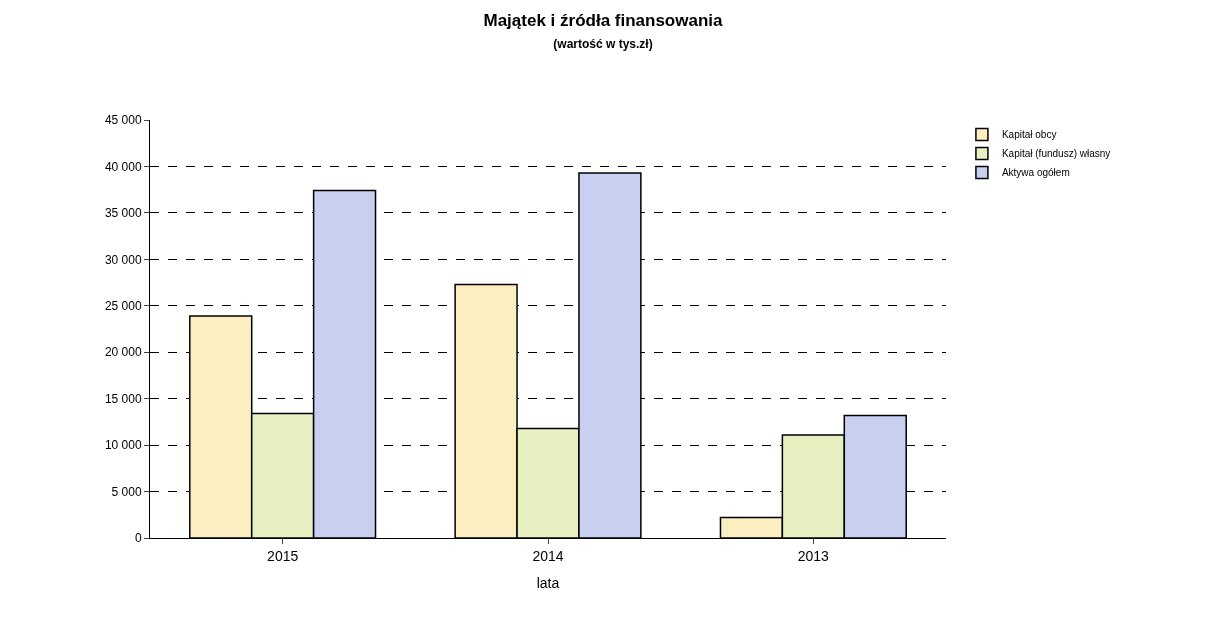 The image size is (1206, 638). I want to click on y-tick-label: 30 000, so click(123, 259).